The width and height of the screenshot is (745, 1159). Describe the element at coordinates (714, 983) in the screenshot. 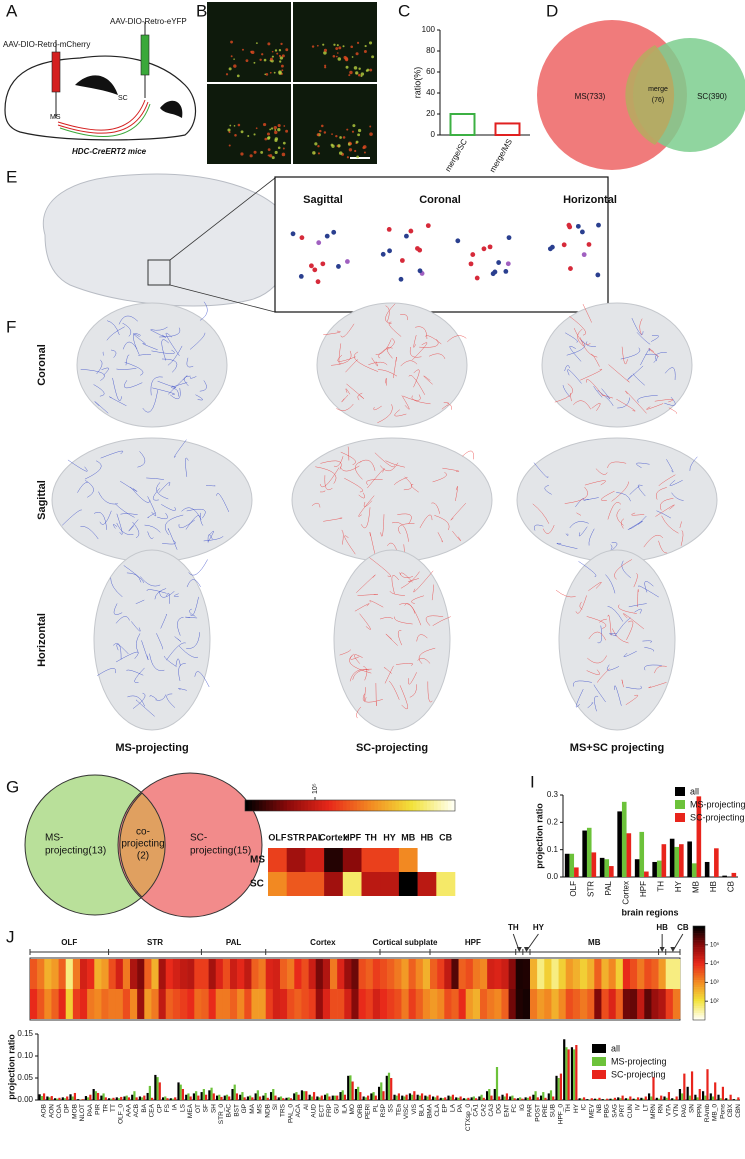

I see `colorbar-label: 10³` at that location.